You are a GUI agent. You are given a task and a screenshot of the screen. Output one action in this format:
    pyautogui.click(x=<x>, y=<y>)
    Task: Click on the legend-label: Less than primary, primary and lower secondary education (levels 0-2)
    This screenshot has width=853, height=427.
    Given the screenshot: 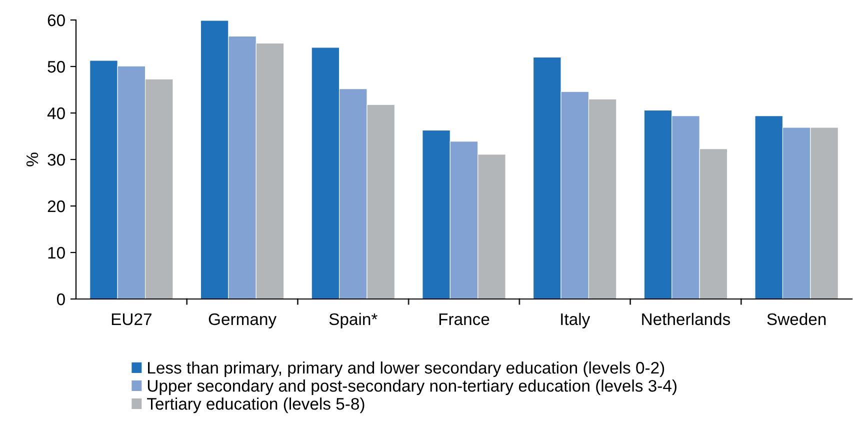 What is the action you would take?
    pyautogui.click(x=406, y=369)
    